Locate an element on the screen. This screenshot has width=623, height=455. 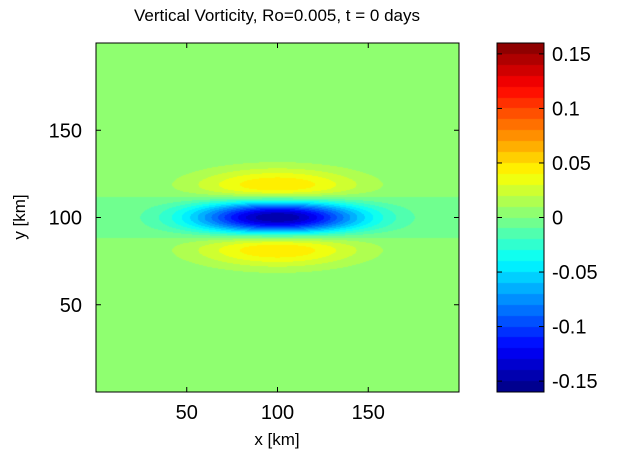
x-tick-label: 100 is located at coordinates (277, 413).